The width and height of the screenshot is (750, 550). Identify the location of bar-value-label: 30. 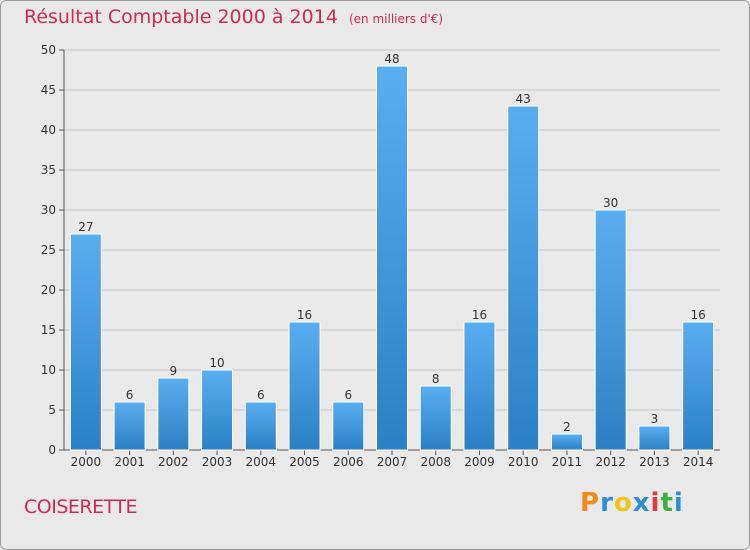
(610, 203).